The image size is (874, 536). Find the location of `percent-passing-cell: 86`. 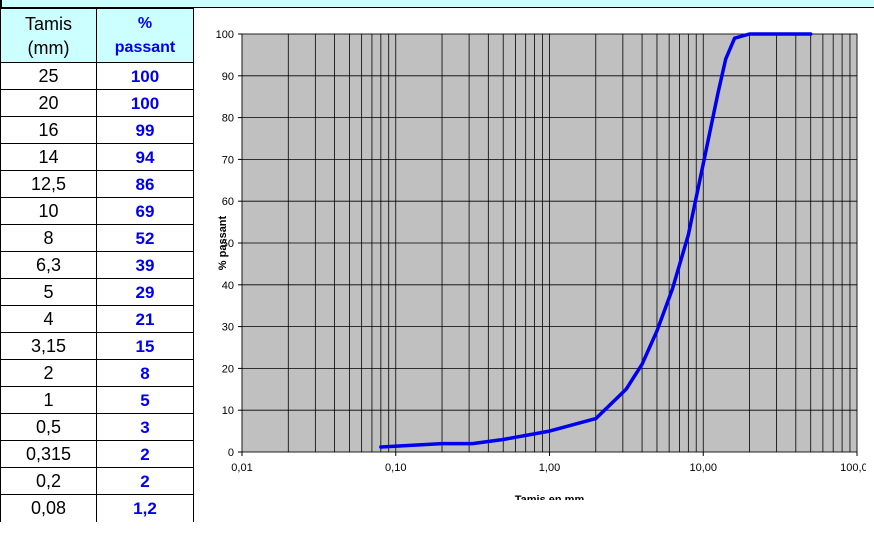

percent-passing-cell: 86 is located at coordinates (145, 184).